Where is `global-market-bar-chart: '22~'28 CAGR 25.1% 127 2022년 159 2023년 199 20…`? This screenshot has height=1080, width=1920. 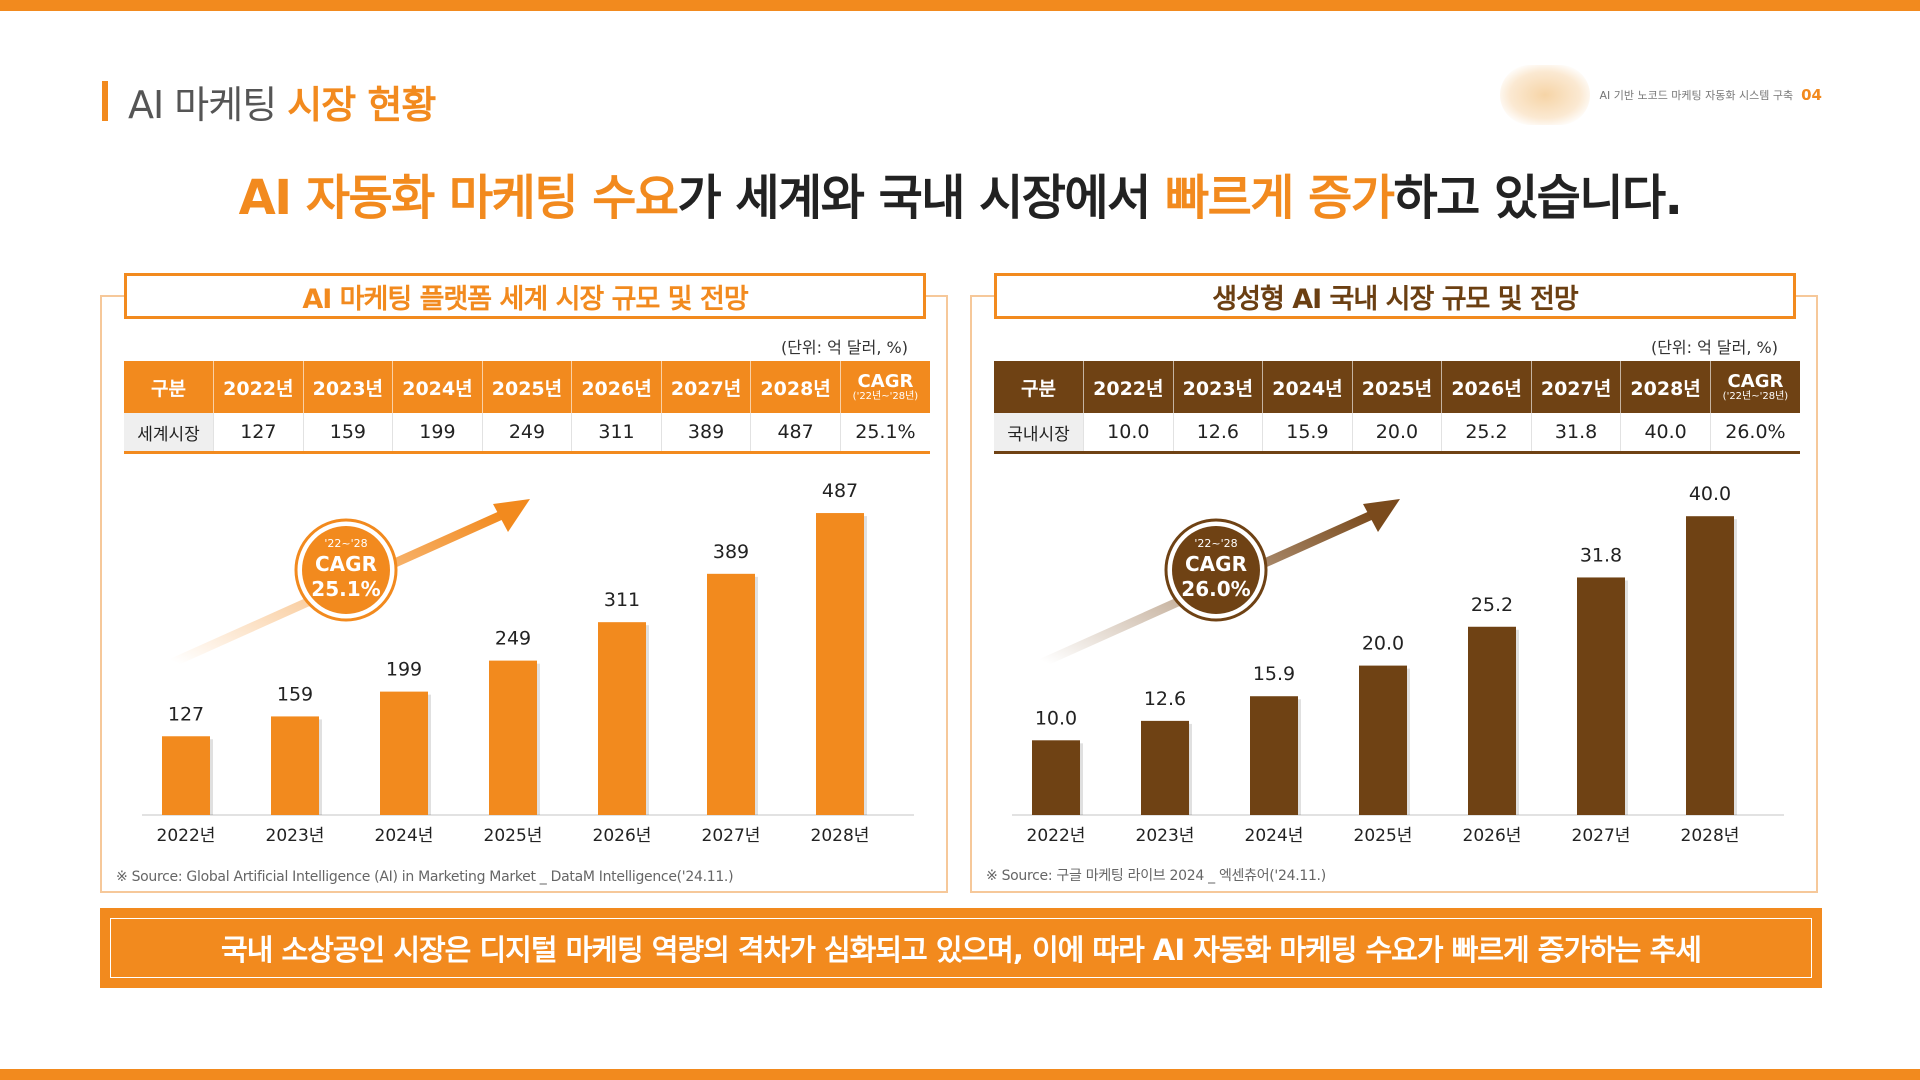 global-market-bar-chart: '22~'28 CAGR 25.1% 127 2022년 159 2023년 199 20… is located at coordinates (528, 663).